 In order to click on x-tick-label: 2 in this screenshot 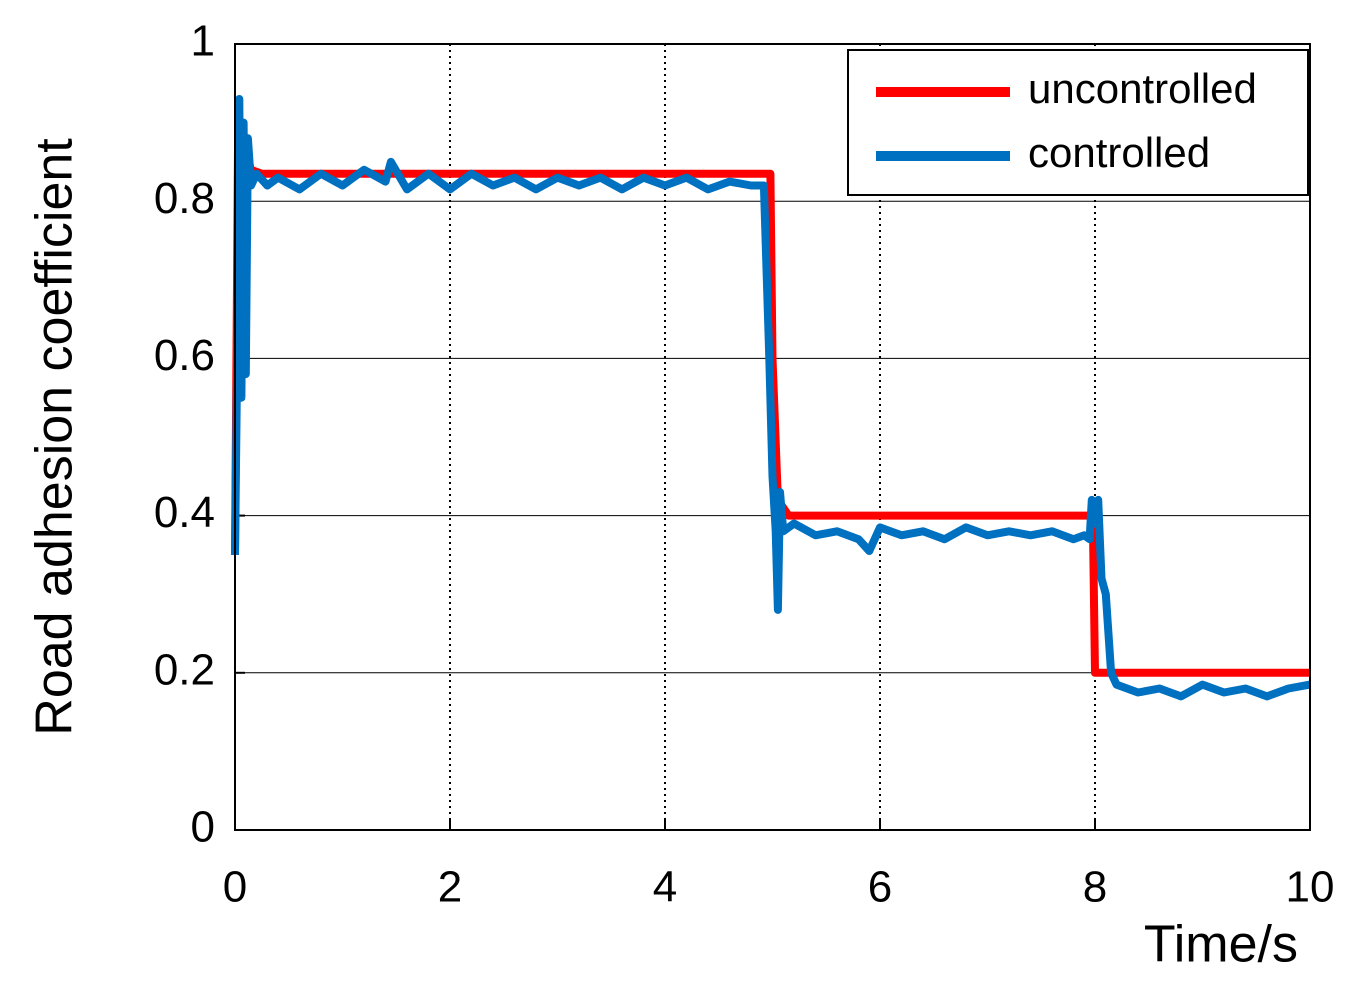, I will do `click(450, 887)`.